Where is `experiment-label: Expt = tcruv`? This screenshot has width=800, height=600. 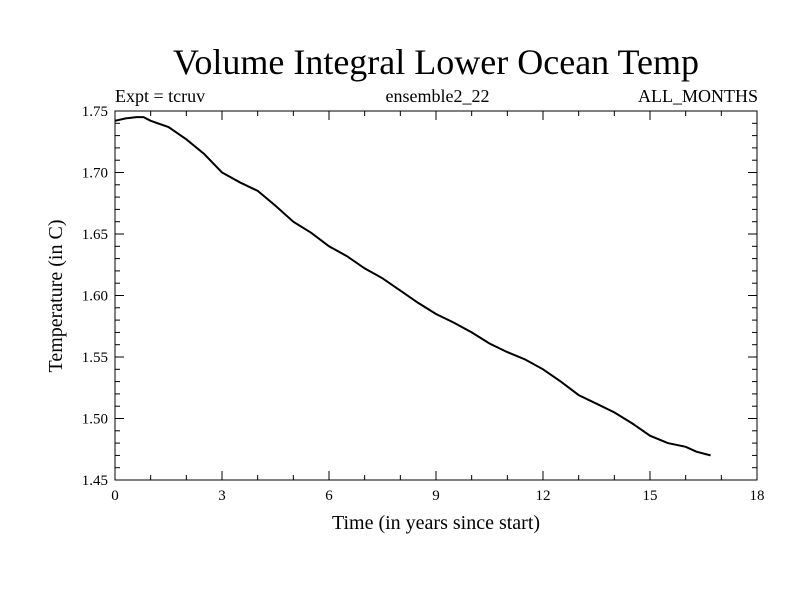
experiment-label: Expt = tcruv is located at coordinates (160, 96).